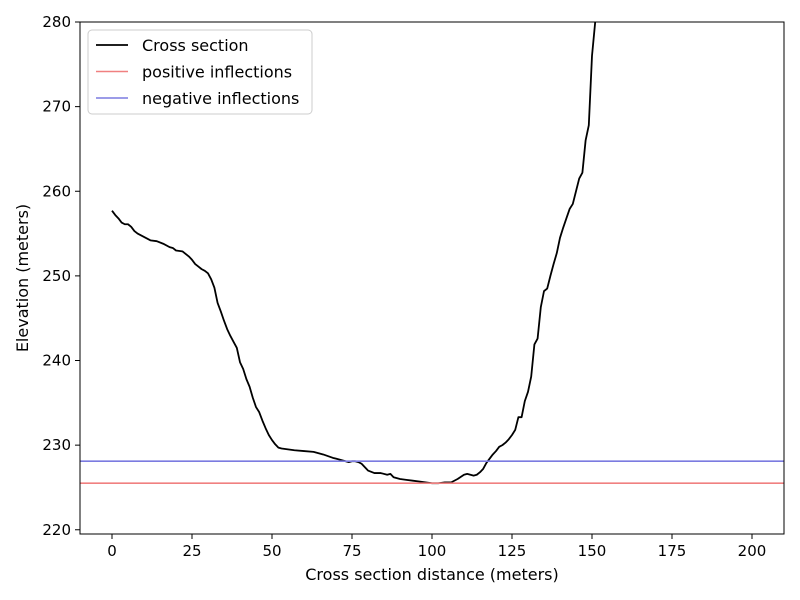 The image size is (800, 600). I want to click on x-tick-label: 175, so click(672, 551).